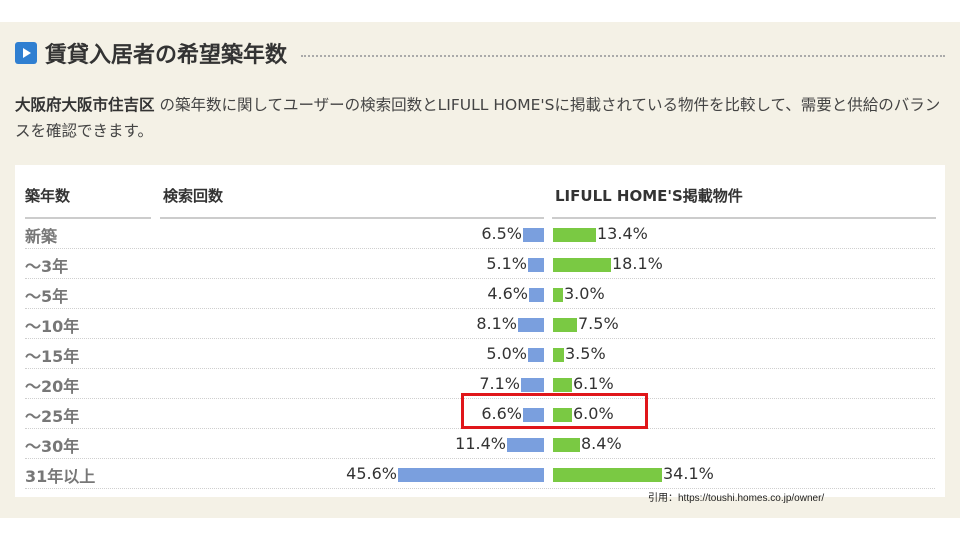 The height and width of the screenshot is (540, 960). What do you see at coordinates (499, 383) in the screenshot?
I see `searches-value-label: 7.1%` at bounding box center [499, 383].